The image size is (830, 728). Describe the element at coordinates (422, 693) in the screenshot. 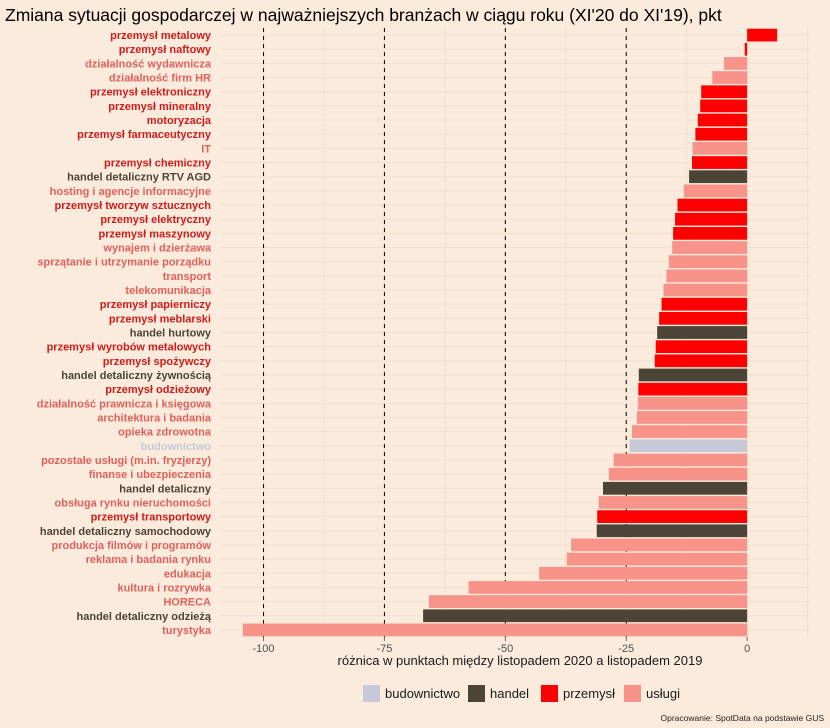

I see `legend-label-budownictwo: budownictwo` at that location.